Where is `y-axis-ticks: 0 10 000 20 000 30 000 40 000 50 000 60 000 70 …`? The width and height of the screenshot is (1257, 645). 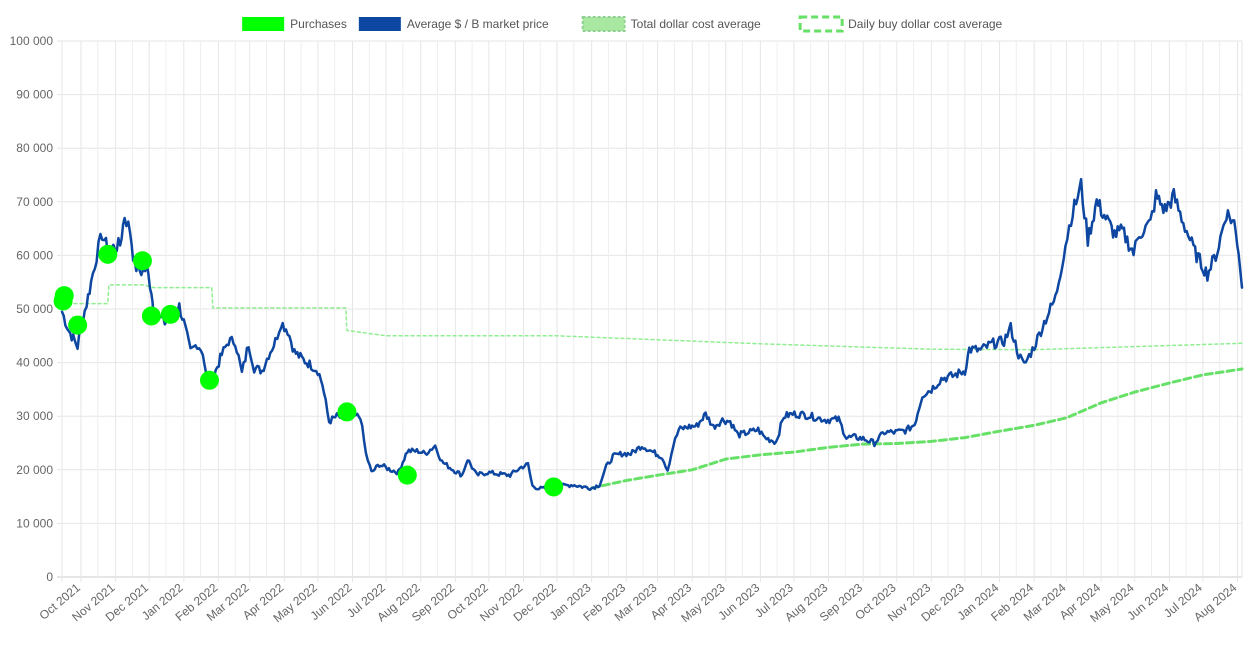 y-axis-ticks: 0 10 000 20 000 30 000 40 000 50 000 60 000 70 … is located at coordinates (32, 309).